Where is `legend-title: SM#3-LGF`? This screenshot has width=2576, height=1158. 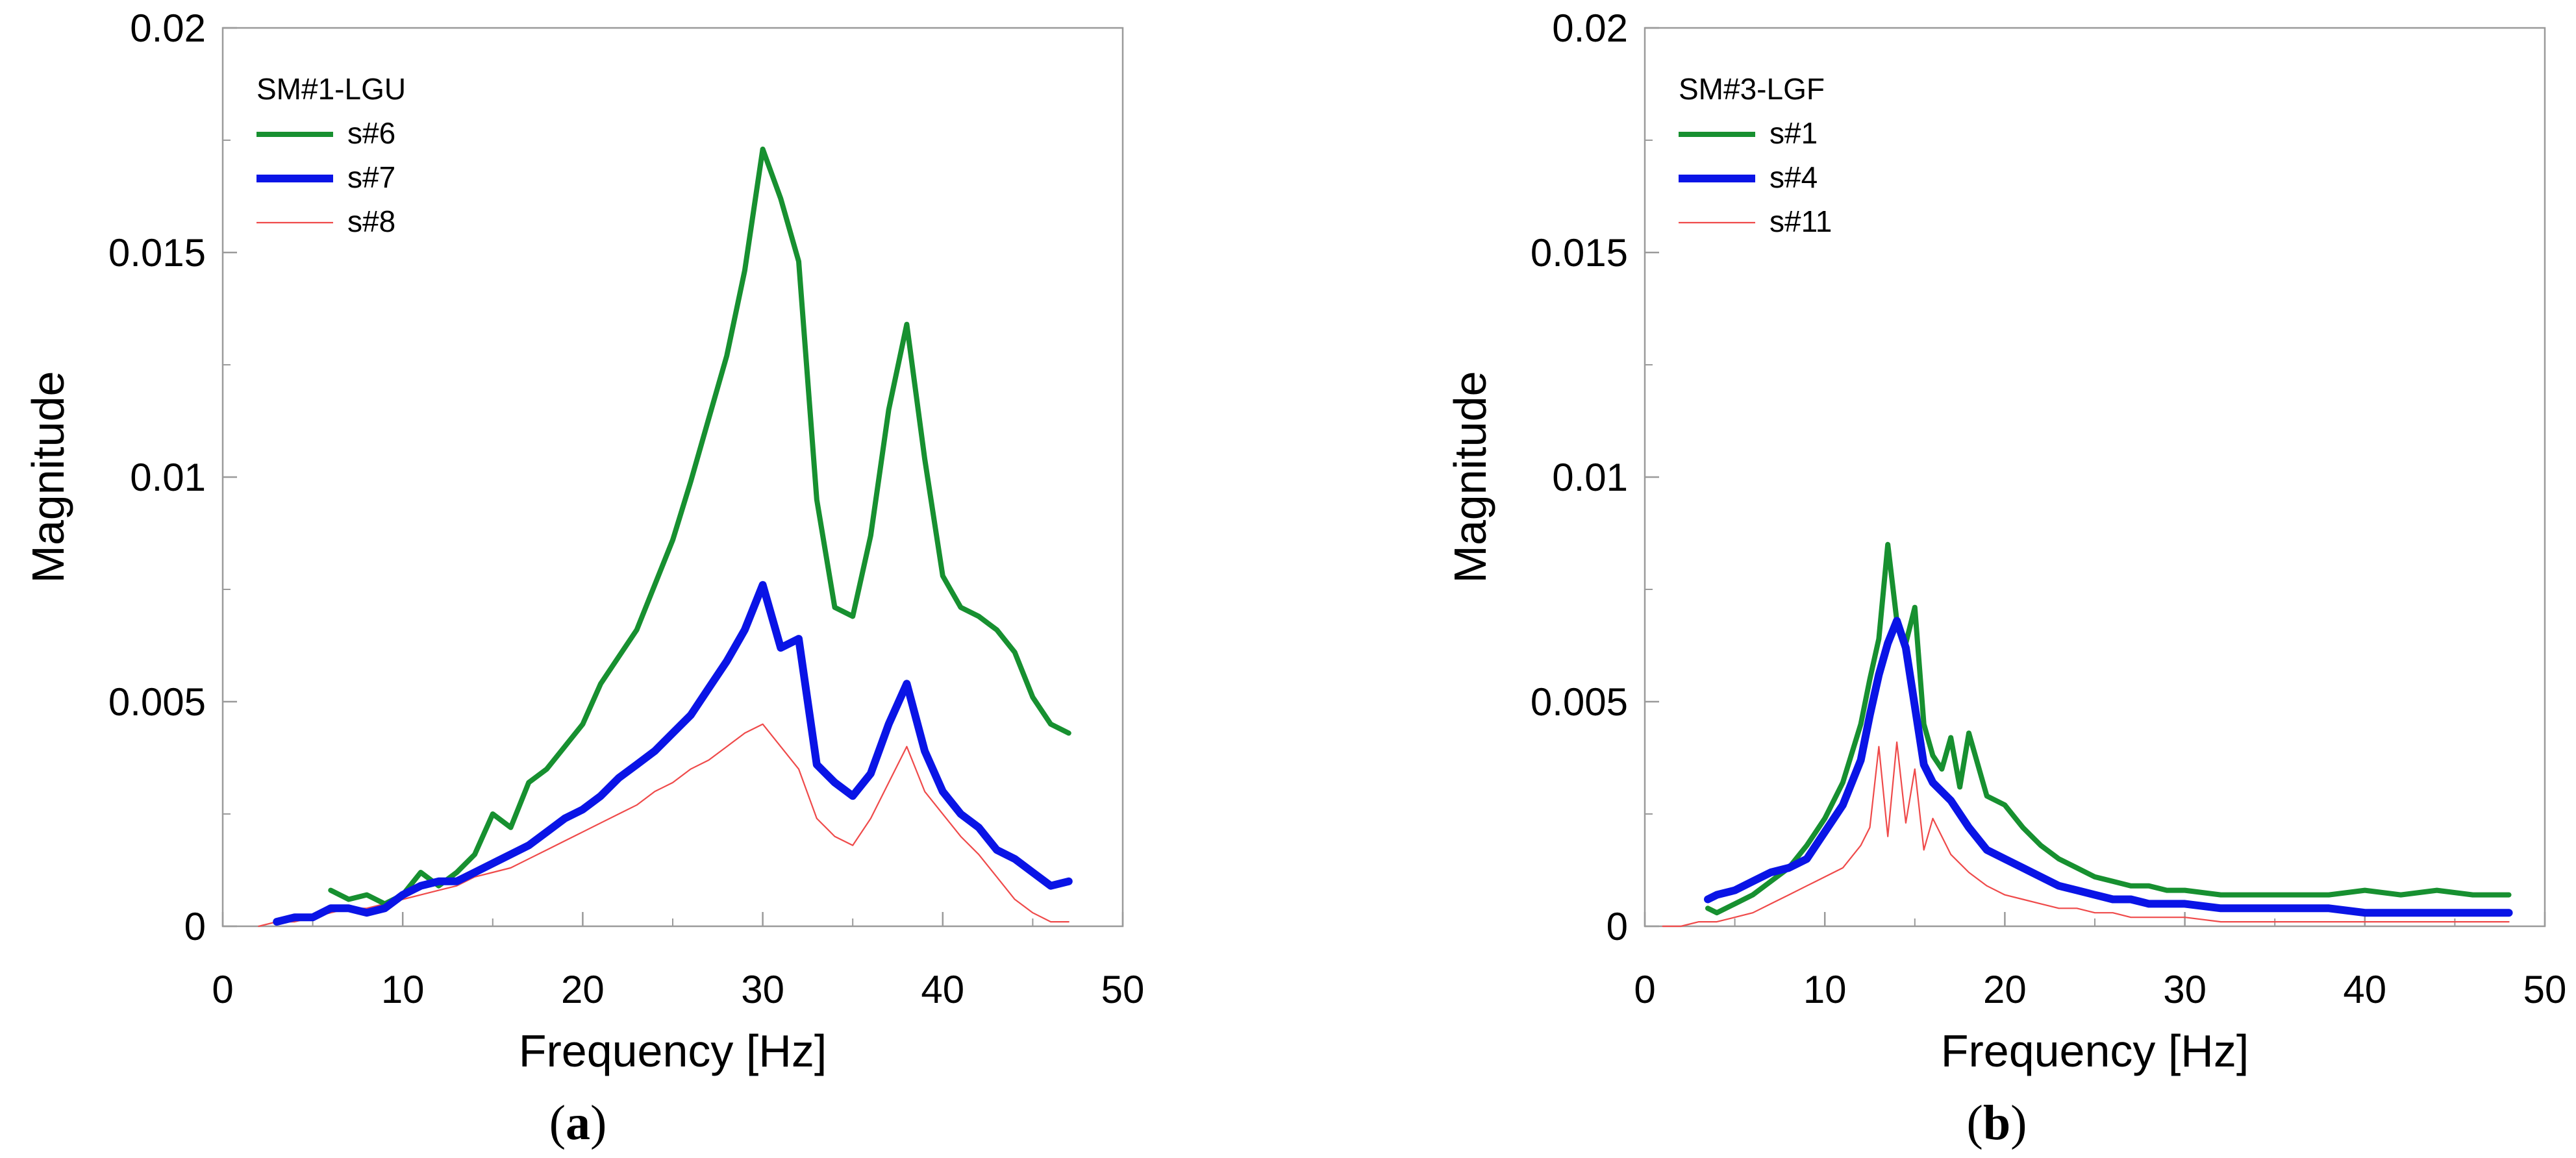
legend-title: SM#3-LGF is located at coordinates (1752, 89).